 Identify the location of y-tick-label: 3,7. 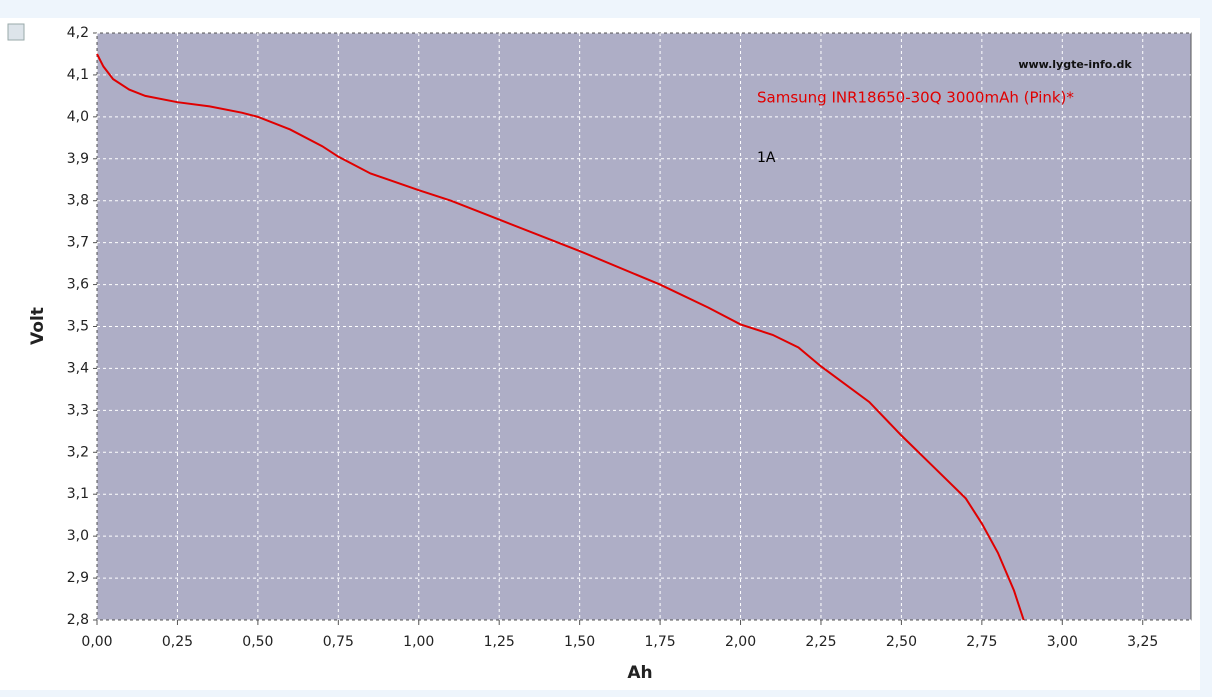
(78, 243).